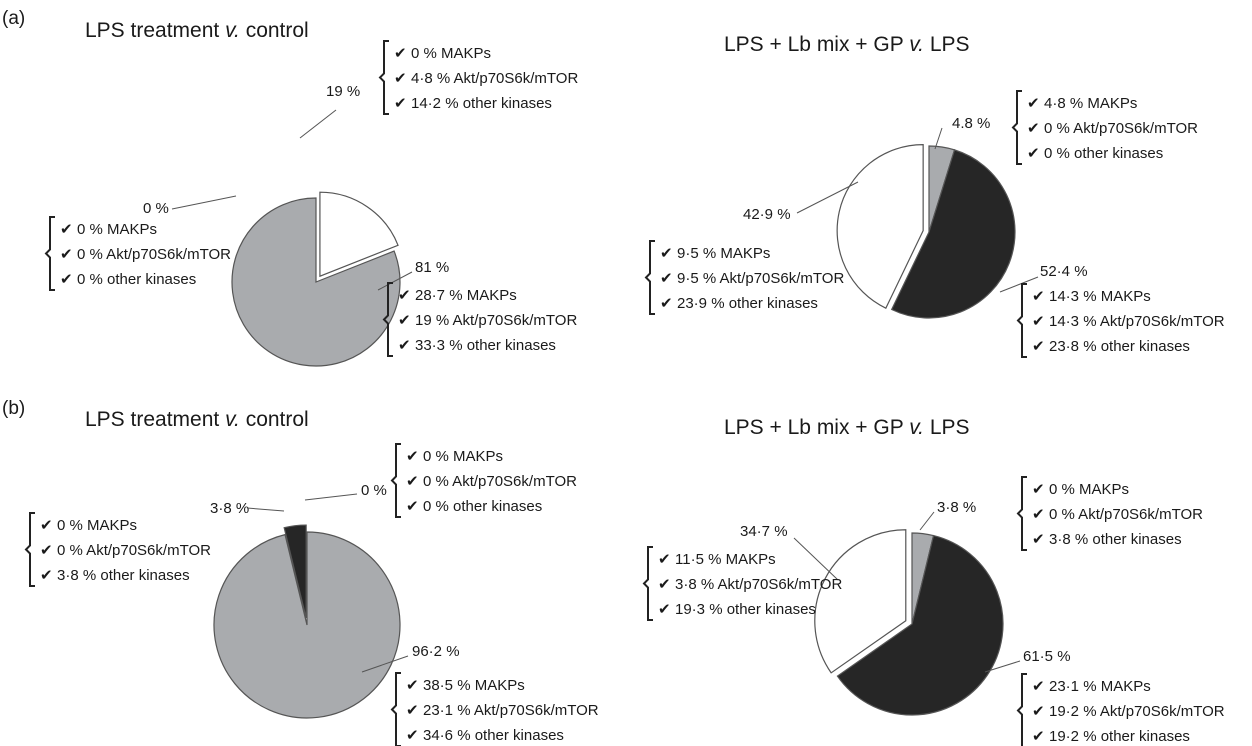 The width and height of the screenshot is (1252, 746). What do you see at coordinates (725, 559) in the screenshot?
I see `kinase-annotation: 11·5 % MAKPs` at bounding box center [725, 559].